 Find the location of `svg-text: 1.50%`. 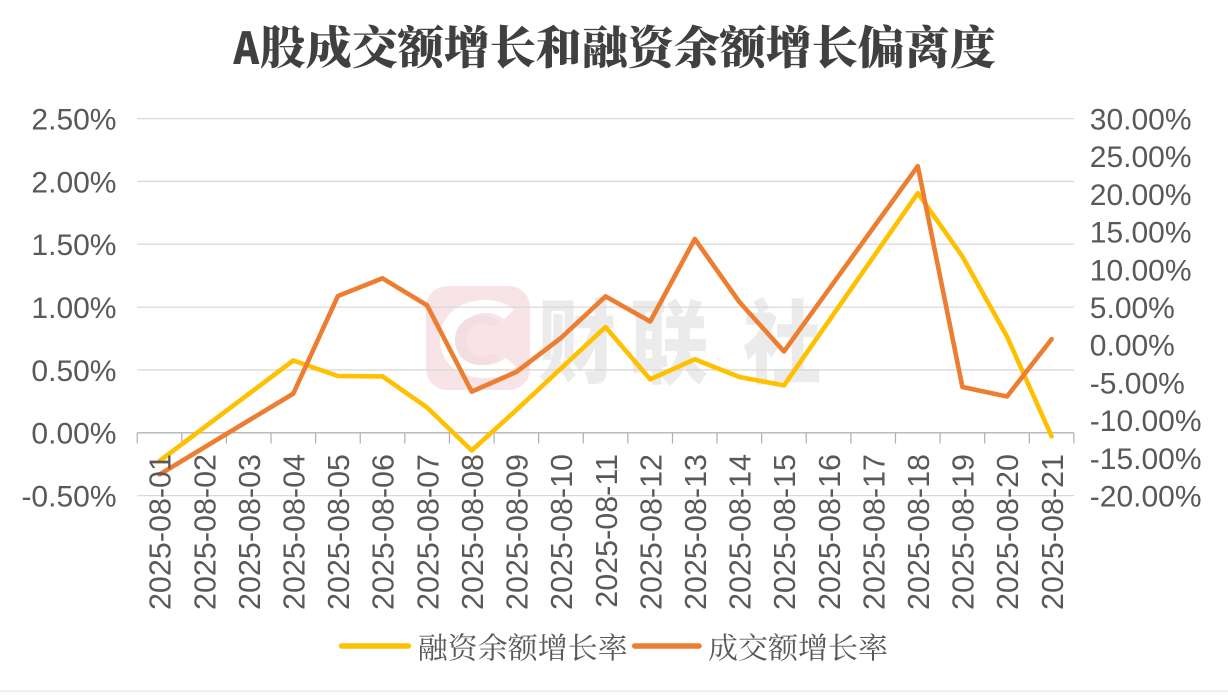

svg-text: 1.50% is located at coordinates (73, 245).